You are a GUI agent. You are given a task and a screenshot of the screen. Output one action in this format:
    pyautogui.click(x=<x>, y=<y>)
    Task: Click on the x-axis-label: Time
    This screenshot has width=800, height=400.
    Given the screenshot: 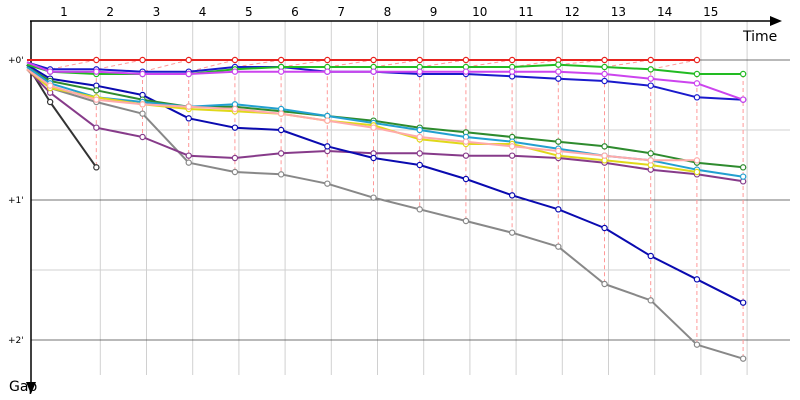 What is the action you would take?
    pyautogui.click(x=759, y=37)
    